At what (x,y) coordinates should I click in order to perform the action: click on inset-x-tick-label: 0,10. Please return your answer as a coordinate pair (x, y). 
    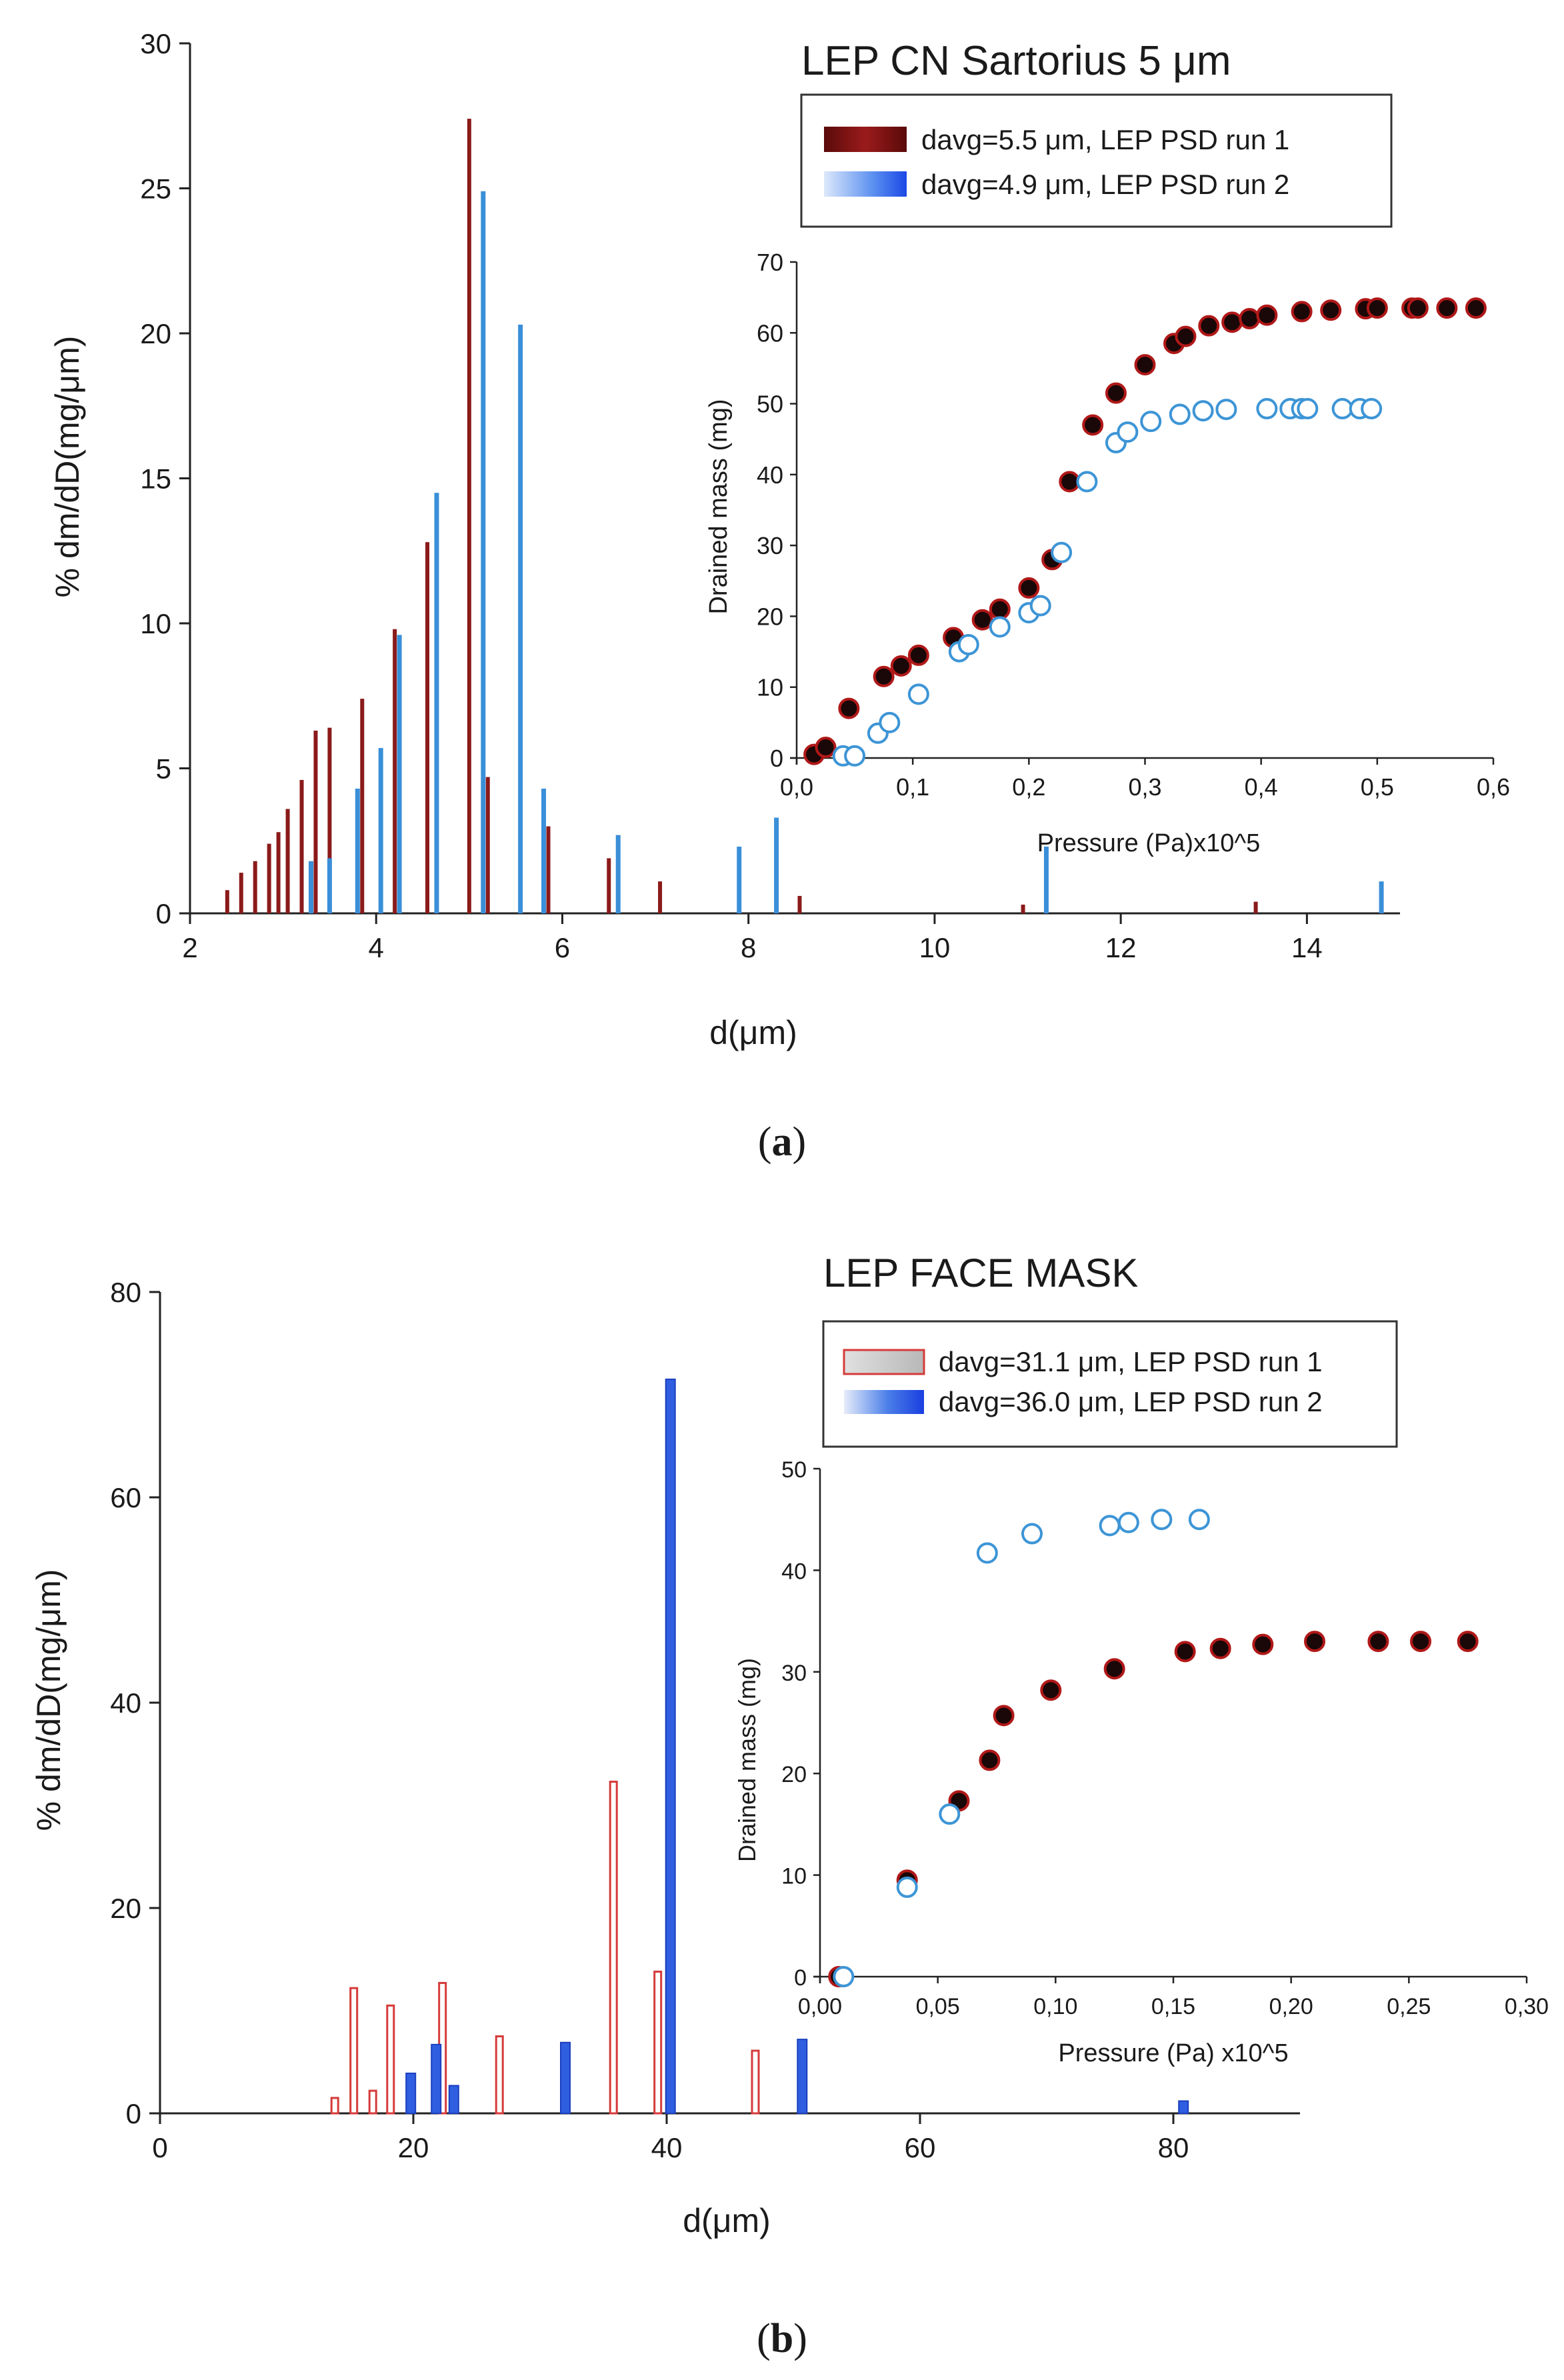
    Looking at the image, I should click on (1055, 2006).